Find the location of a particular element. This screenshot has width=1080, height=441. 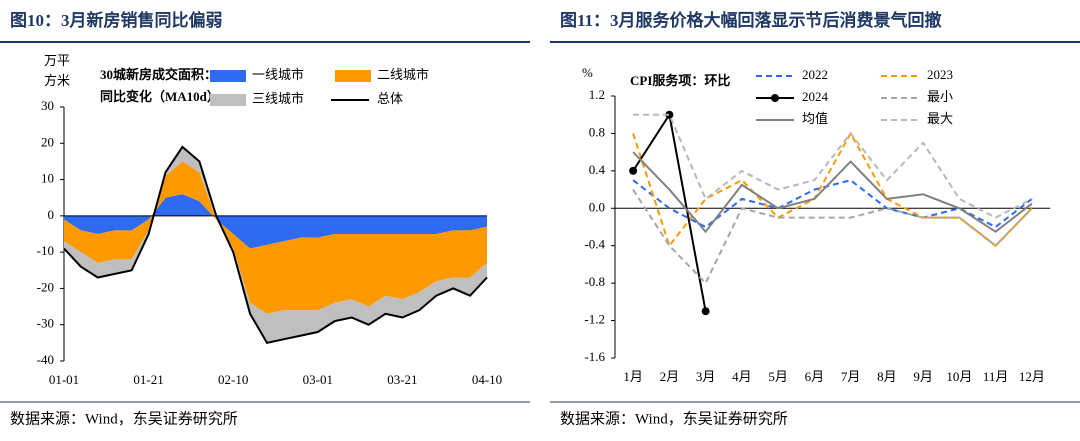

x-tick-label: 8月 is located at coordinates (887, 376).